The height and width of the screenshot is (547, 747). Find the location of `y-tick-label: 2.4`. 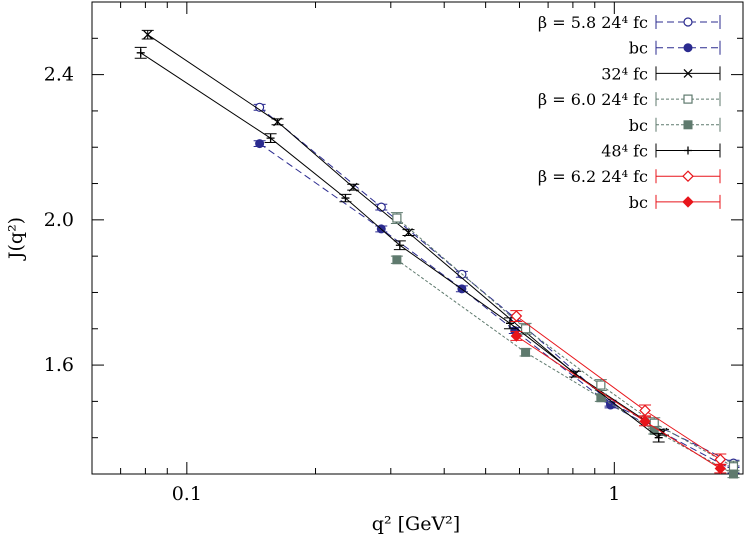

y-tick-label: 2.4 is located at coordinates (59, 75).